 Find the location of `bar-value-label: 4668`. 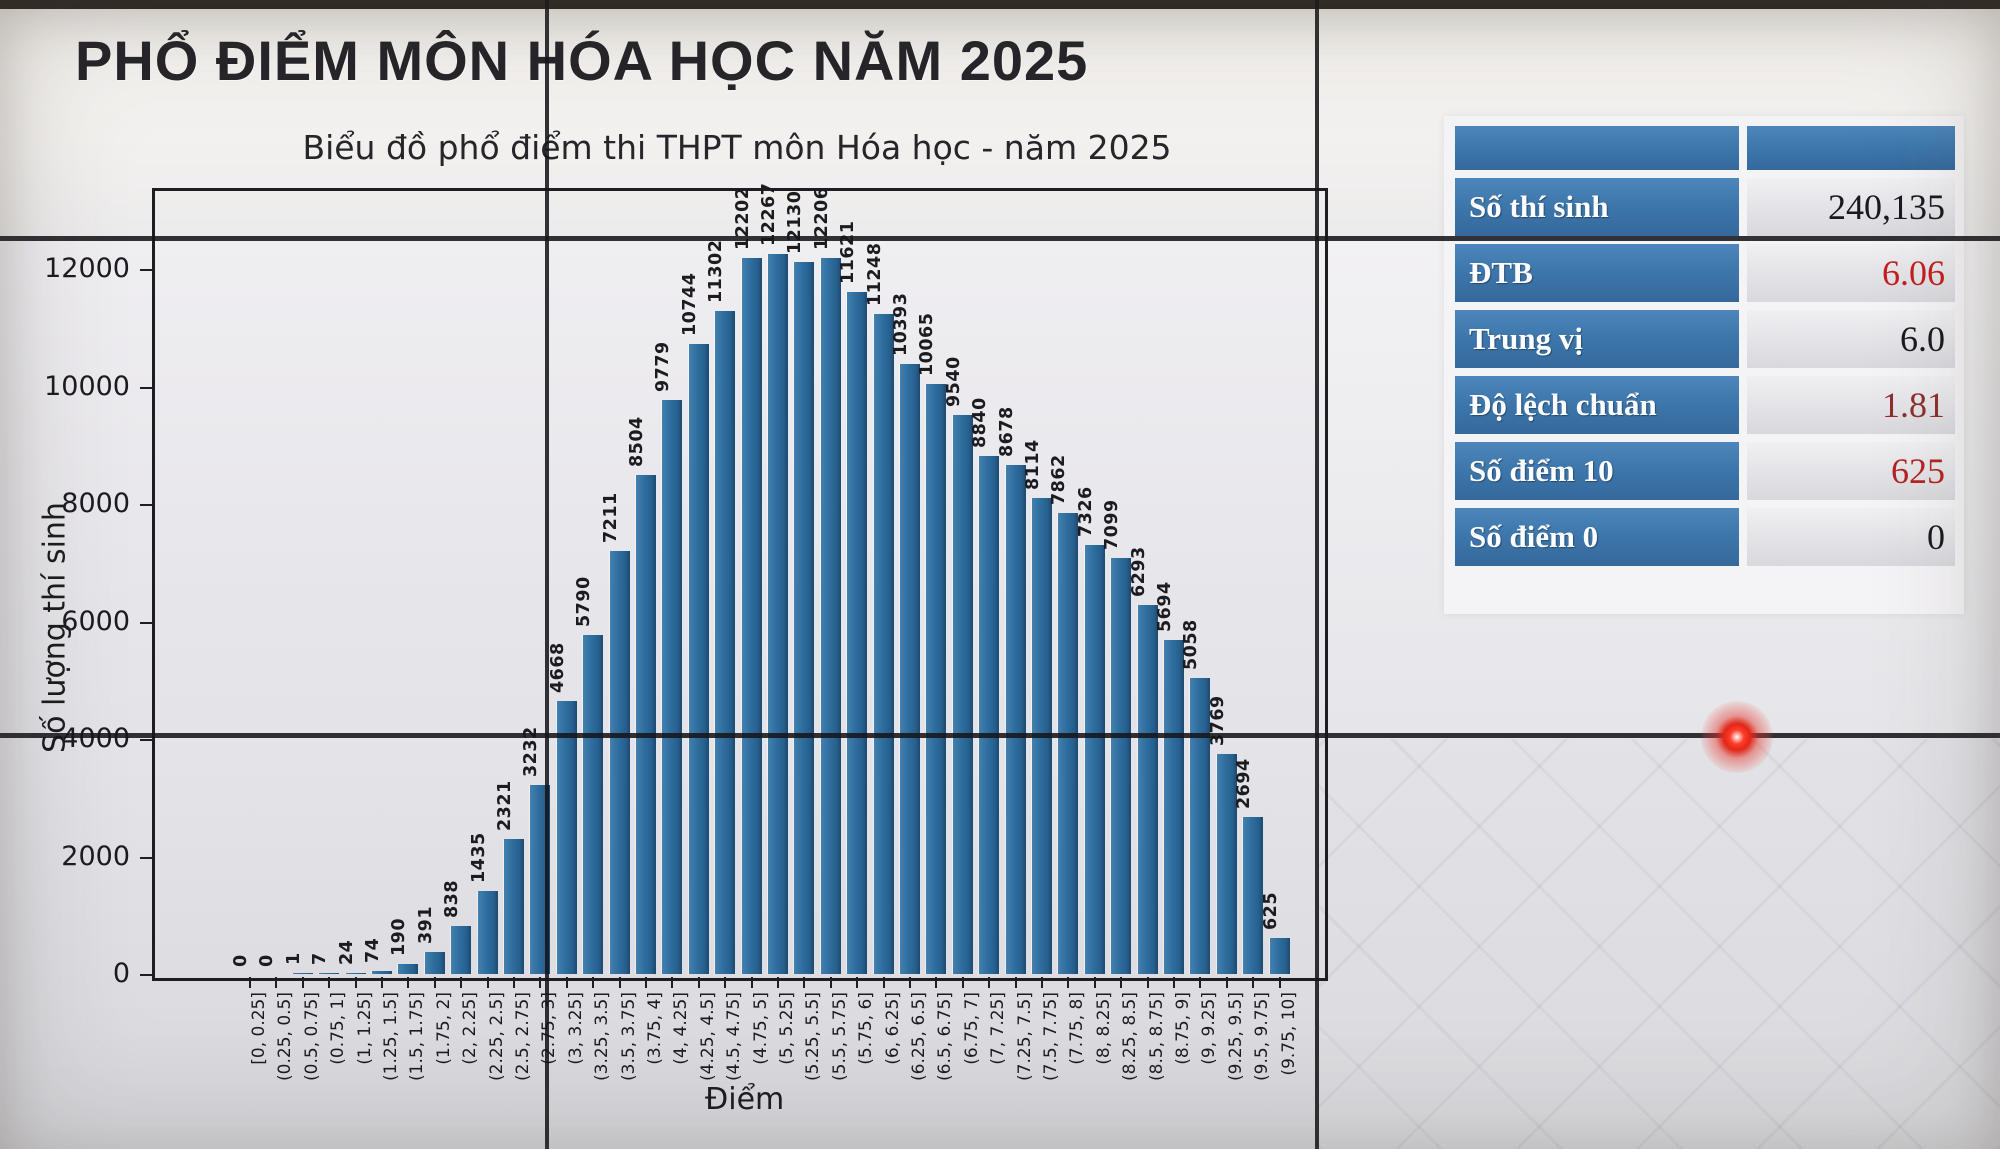

bar-value-label: 4668 is located at coordinates (557, 667).